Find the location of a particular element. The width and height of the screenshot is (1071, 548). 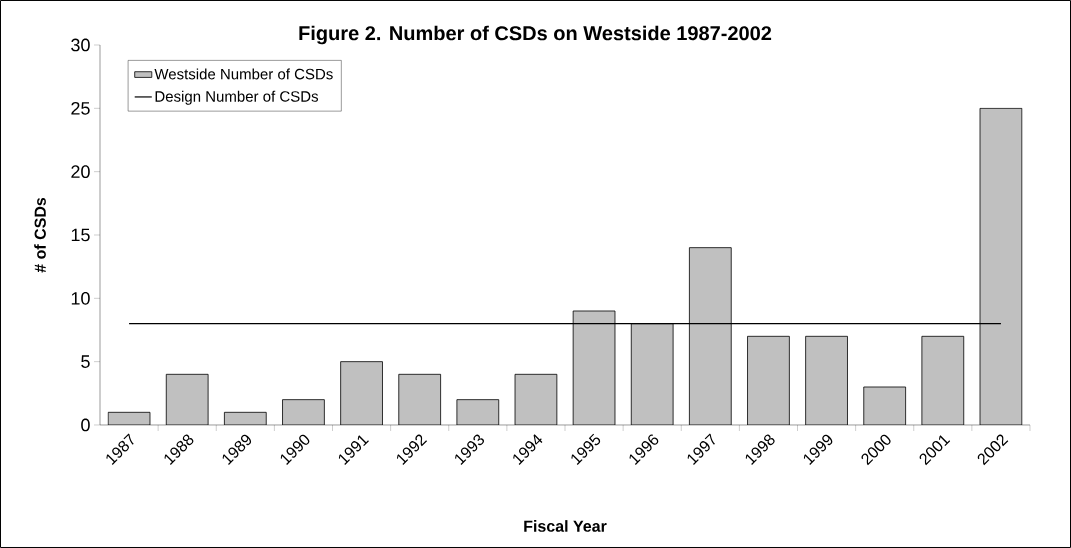

chart-title: Figure 2. Number of CSDs on Westside 1987-2002 is located at coordinates (535, 35).